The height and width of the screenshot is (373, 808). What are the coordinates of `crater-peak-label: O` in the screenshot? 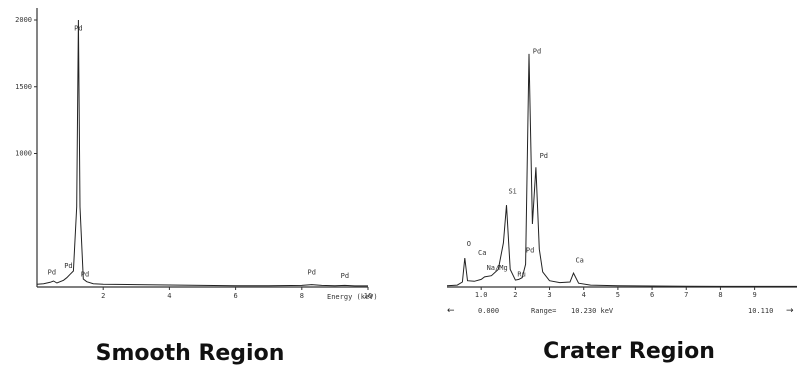 It's located at (469, 244).